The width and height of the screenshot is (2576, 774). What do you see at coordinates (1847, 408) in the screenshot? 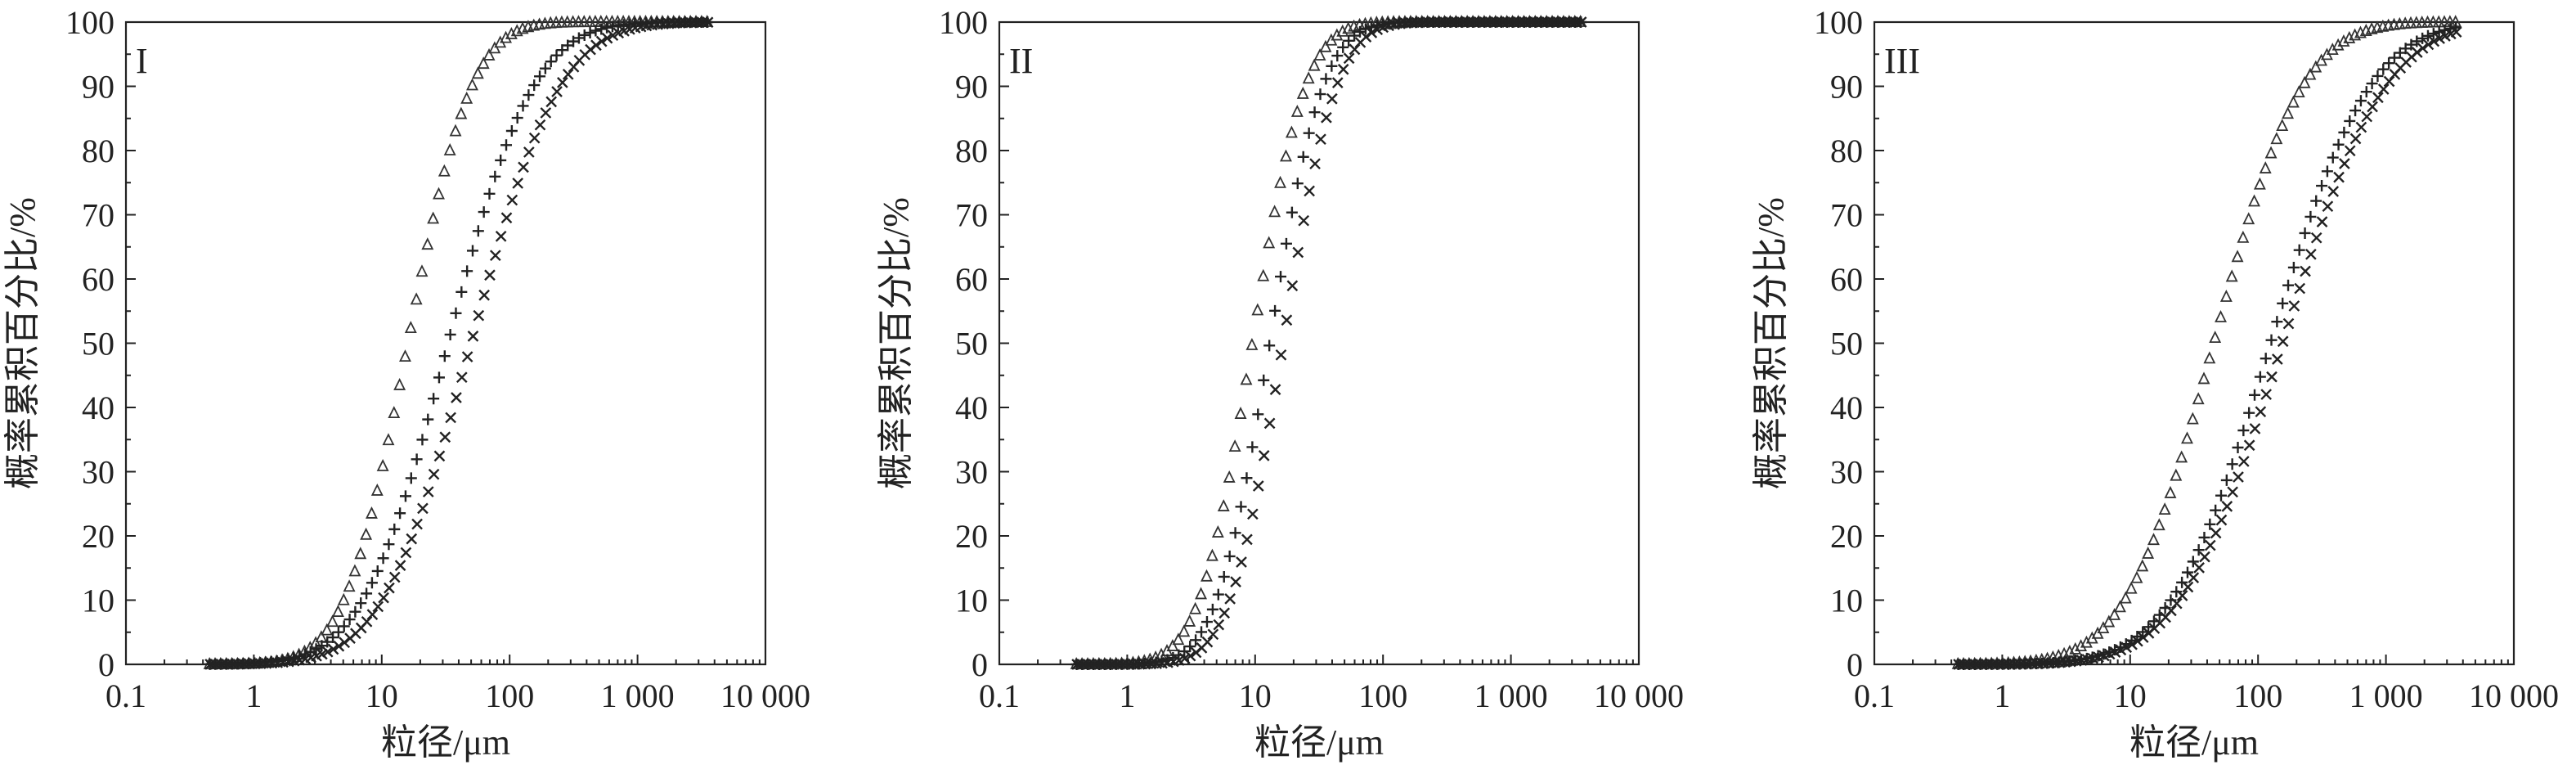
I see `y-tick-label: 40` at bounding box center [1847, 408].